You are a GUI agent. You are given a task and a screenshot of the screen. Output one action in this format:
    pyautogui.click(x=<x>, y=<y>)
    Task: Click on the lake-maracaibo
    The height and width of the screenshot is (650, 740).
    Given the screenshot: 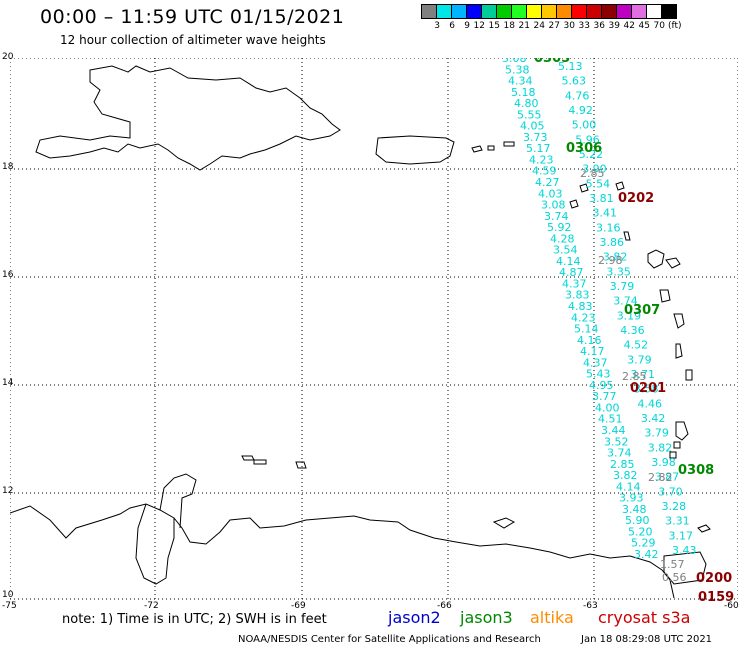 What is the action you would take?
    pyautogui.click(x=155, y=544)
    